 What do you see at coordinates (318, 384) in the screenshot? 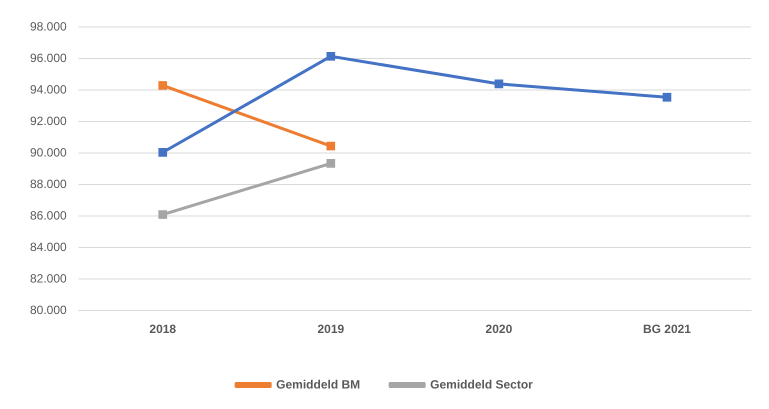
I see `legend-label: Gemiddeld BM` at bounding box center [318, 384].